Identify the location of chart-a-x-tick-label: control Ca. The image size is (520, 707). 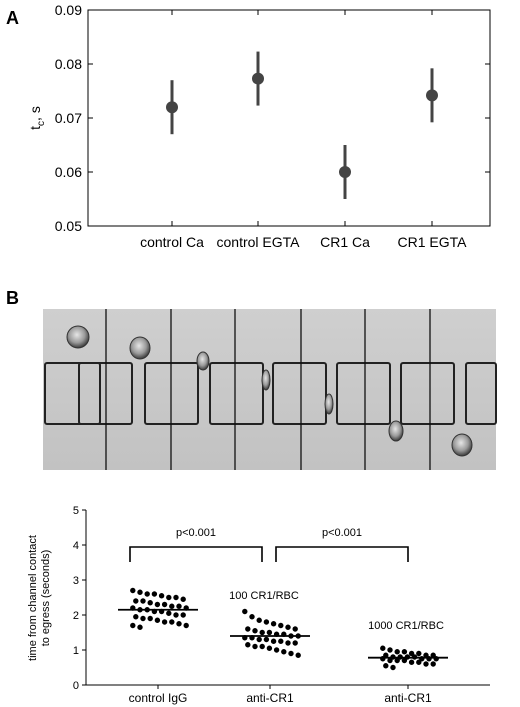
(172, 242).